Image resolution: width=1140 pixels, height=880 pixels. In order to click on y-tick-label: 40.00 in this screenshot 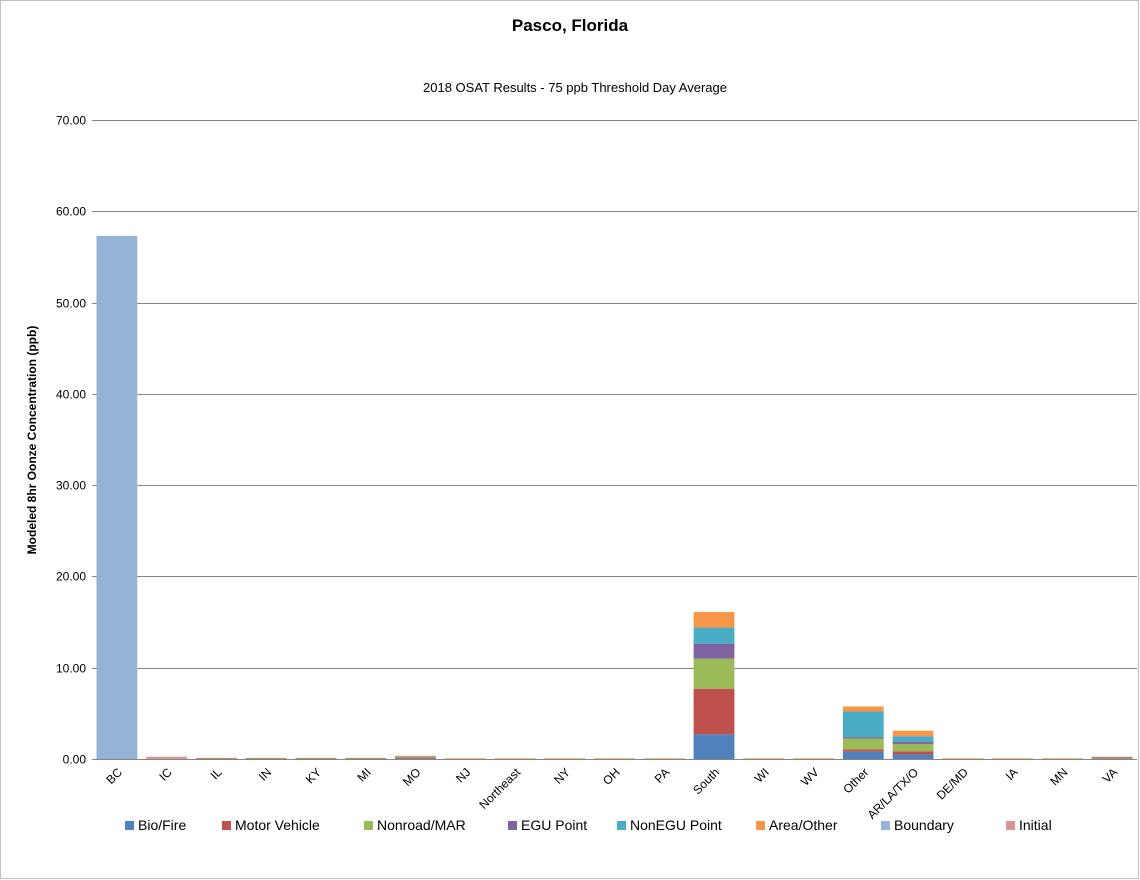, I will do `click(71, 395)`.